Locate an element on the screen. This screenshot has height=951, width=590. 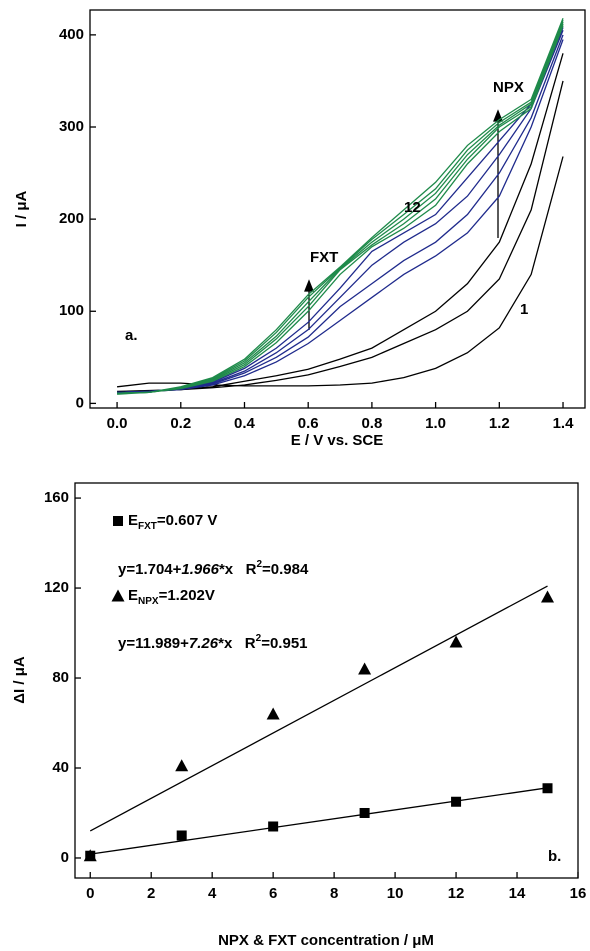
annotation-part: FXT is located at coordinates (147, 526).